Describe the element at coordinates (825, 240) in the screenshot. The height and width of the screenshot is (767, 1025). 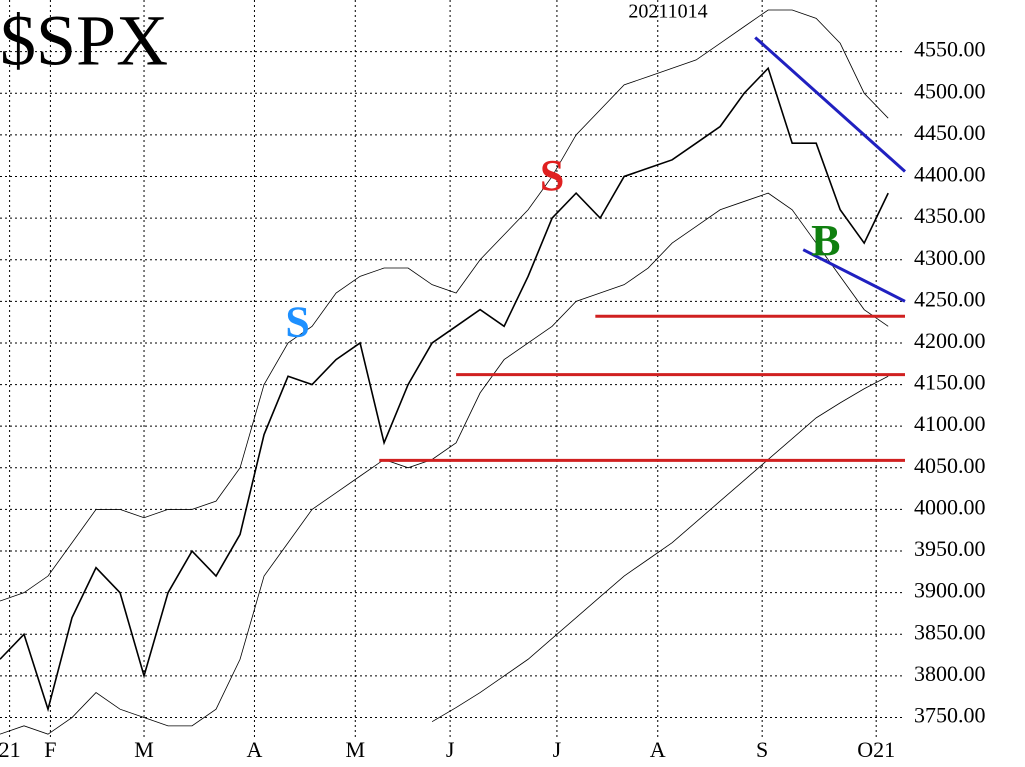
I see `annotation: B` at that location.